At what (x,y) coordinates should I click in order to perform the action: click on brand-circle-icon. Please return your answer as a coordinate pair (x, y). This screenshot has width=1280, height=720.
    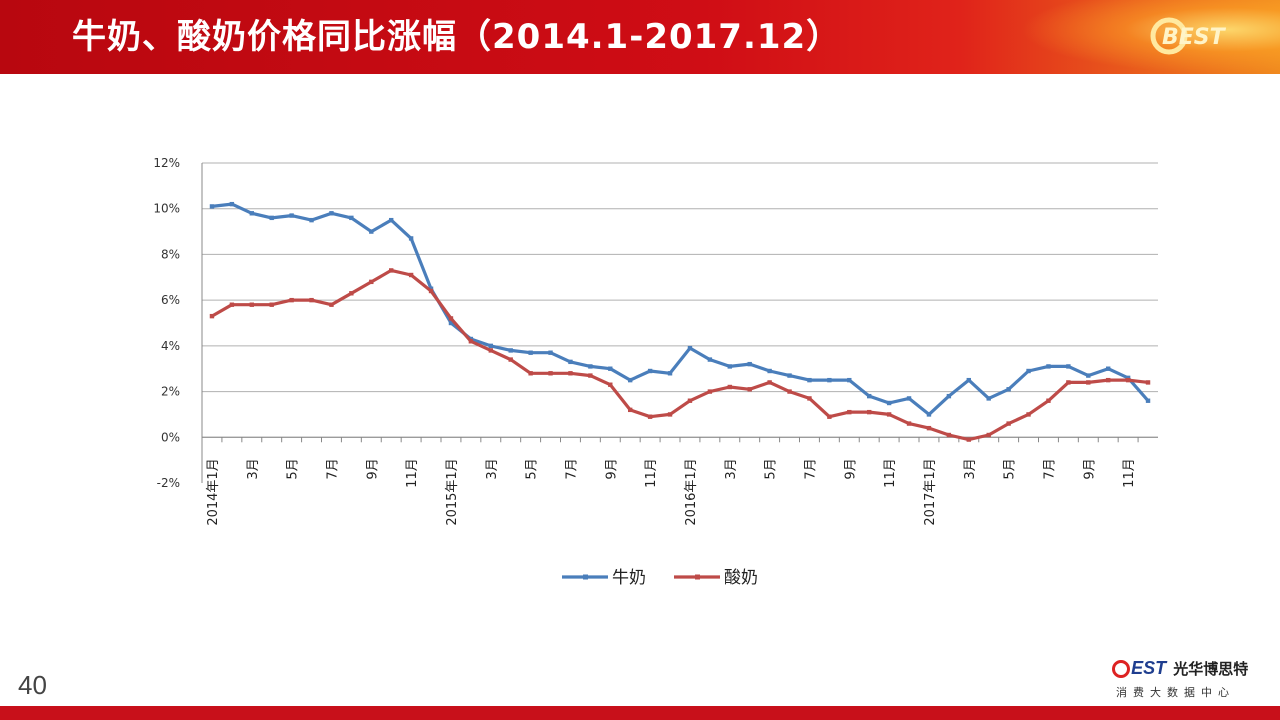
    Looking at the image, I should click on (1121, 668).